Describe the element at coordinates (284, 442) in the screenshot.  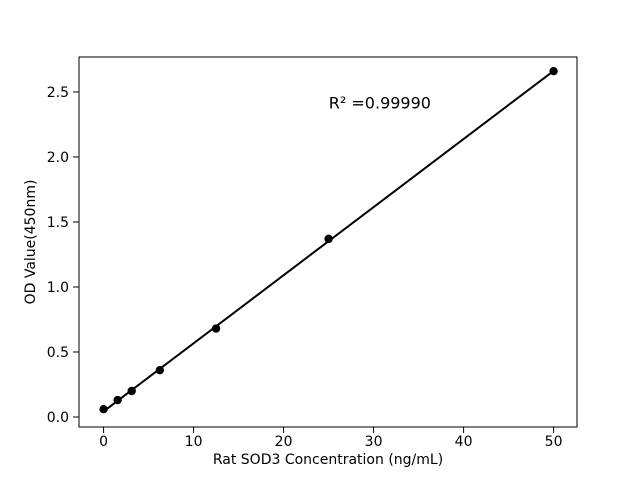
I see `x-tick-label: 20` at that location.